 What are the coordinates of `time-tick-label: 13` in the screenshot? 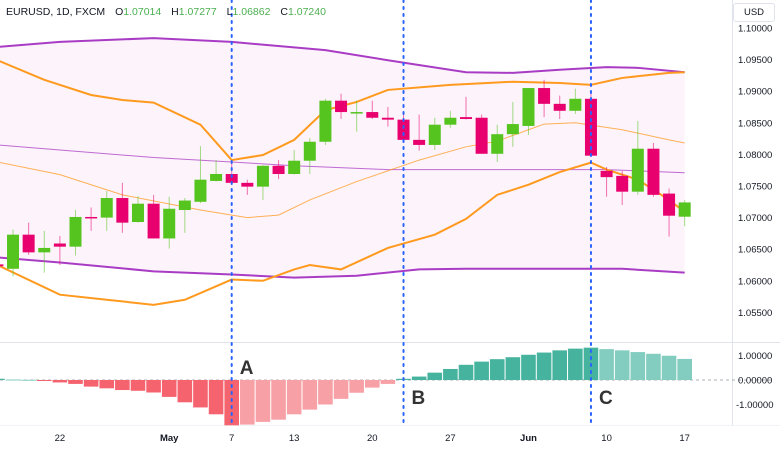 It's located at (294, 438).